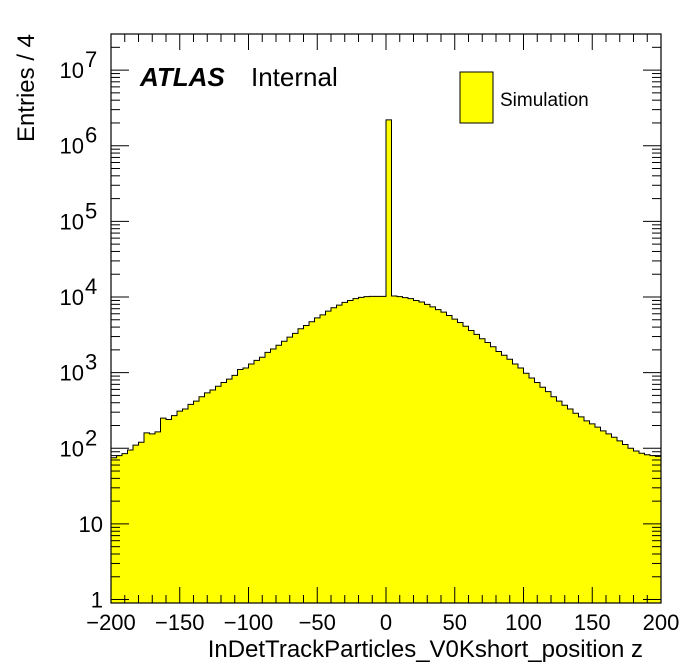 This screenshot has height=672, width=696. What do you see at coordinates (91, 210) in the screenshot?
I see `y-tick-exponent: 5` at bounding box center [91, 210].